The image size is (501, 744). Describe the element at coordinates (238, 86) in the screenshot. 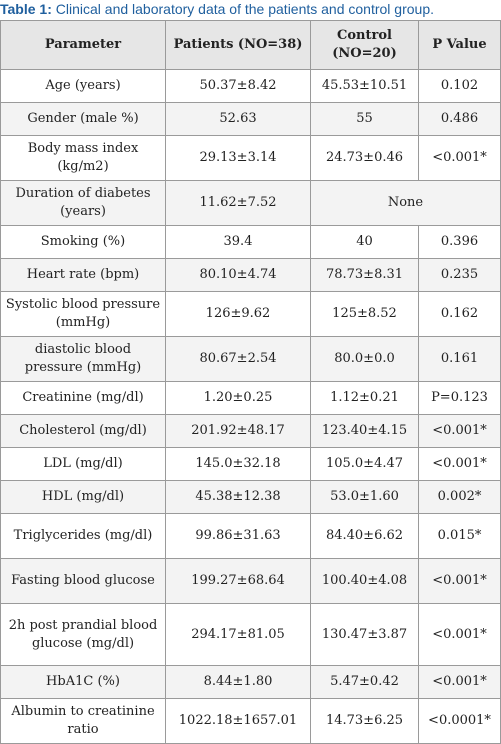

I see `cell-patients: 50.37±8.42` at that location.